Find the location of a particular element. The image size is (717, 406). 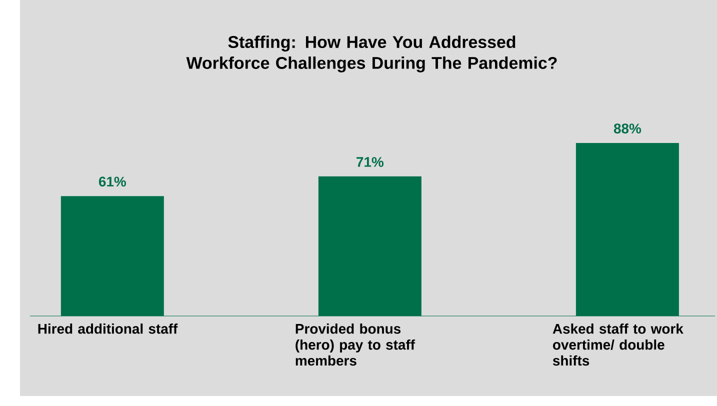

x-tick-label: Provided bonus (hero) pay to staff members is located at coordinates (356, 345).